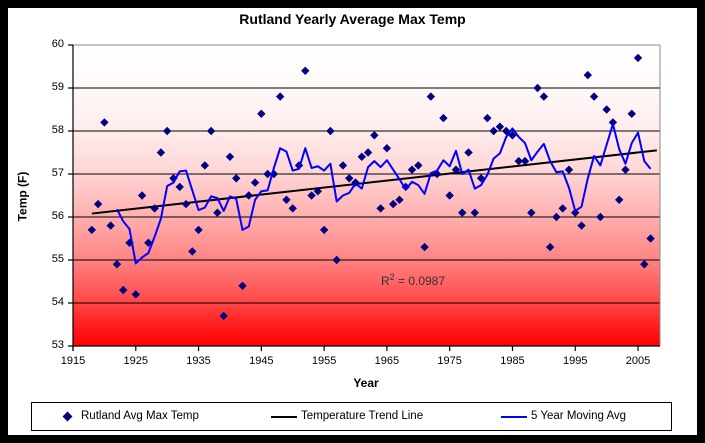 This screenshot has width=705, height=443. Describe the element at coordinates (575, 361) in the screenshot. I see `x-tick-label: 1995` at that location.